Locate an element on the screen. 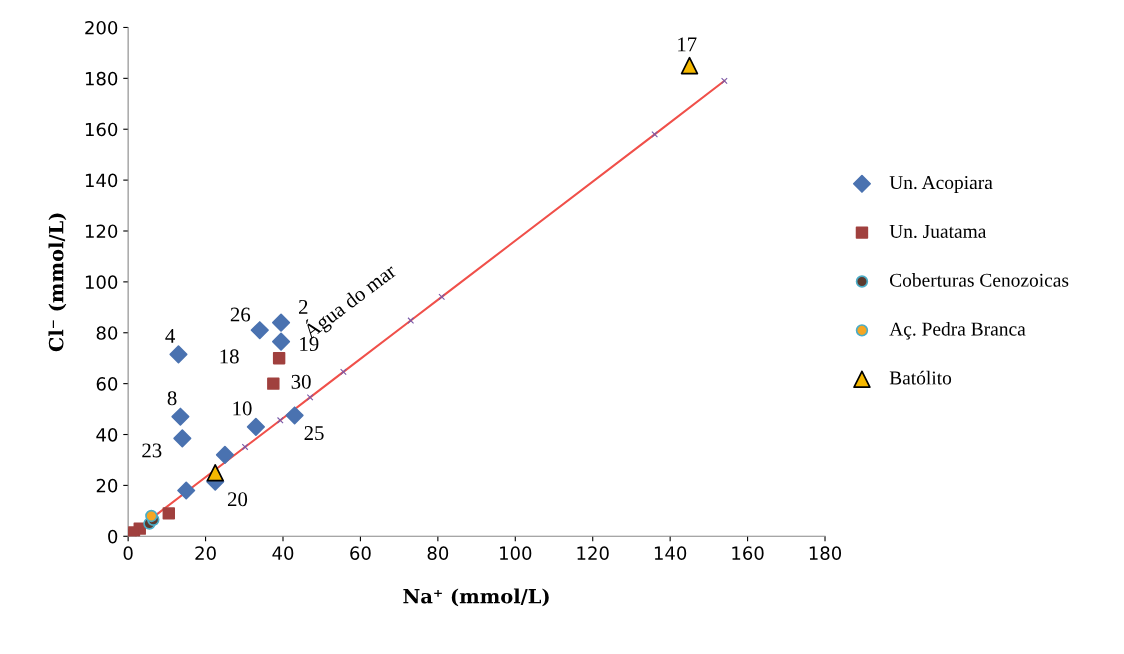 The height and width of the screenshot is (654, 1124). legend-label: Un. Acopiara is located at coordinates (941, 185).